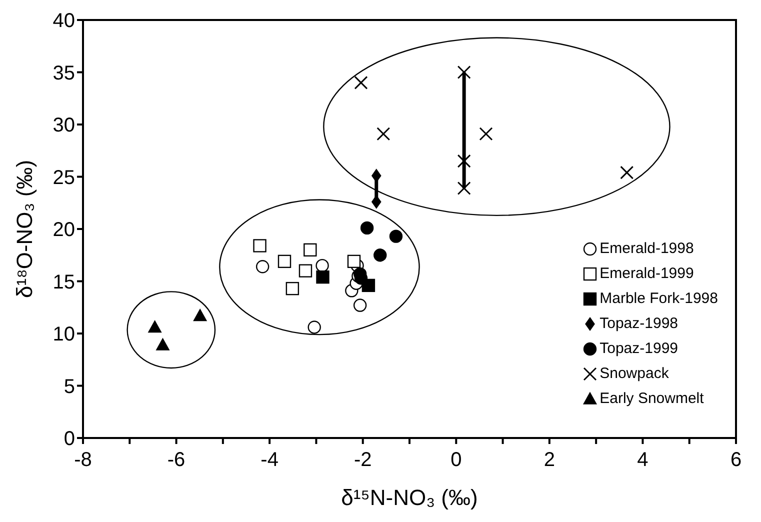  What do you see at coordinates (176, 460) in the screenshot?
I see `x-tick-label: -6` at bounding box center [176, 460].